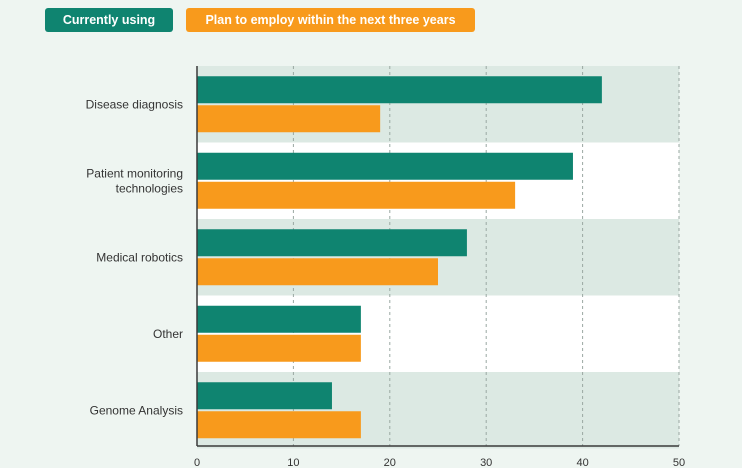 The height and width of the screenshot is (468, 742). I want to click on x-tick-label: 50, so click(679, 462).